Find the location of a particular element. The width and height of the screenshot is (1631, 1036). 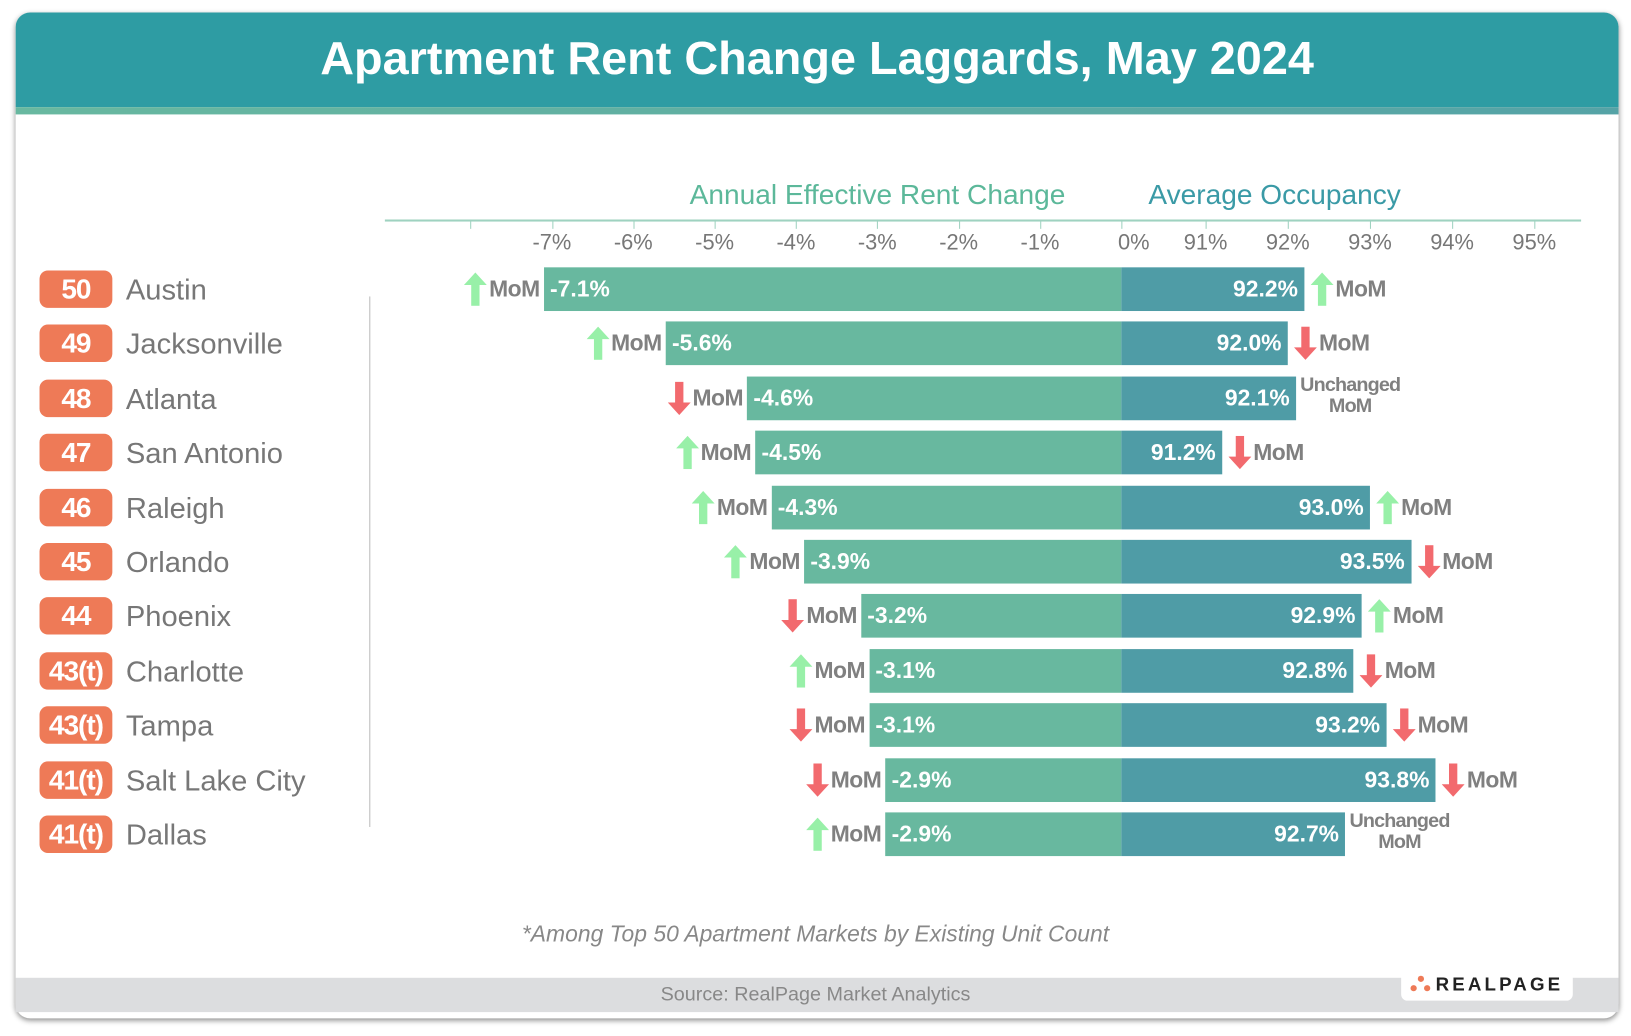

rank-badge: 48 is located at coordinates (76, 398).